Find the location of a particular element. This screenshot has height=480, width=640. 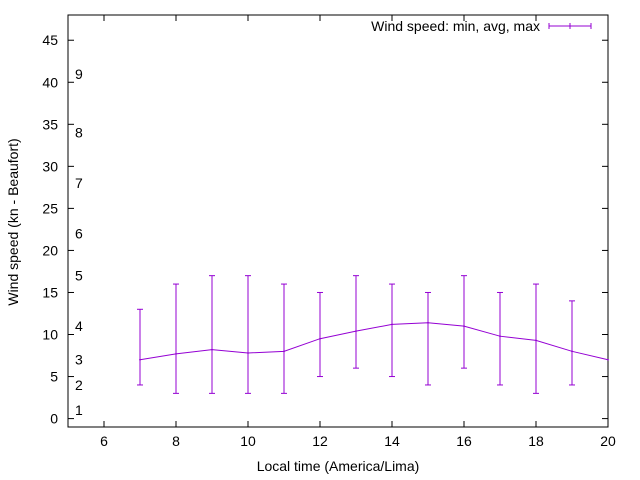

legend-sample is located at coordinates (570, 26).